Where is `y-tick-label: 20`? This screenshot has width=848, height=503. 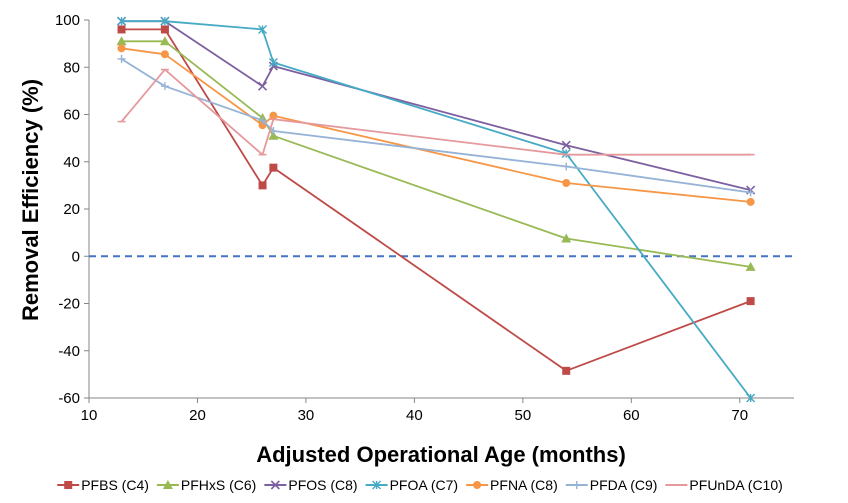
y-tick-label: 20 is located at coordinates (71, 209).